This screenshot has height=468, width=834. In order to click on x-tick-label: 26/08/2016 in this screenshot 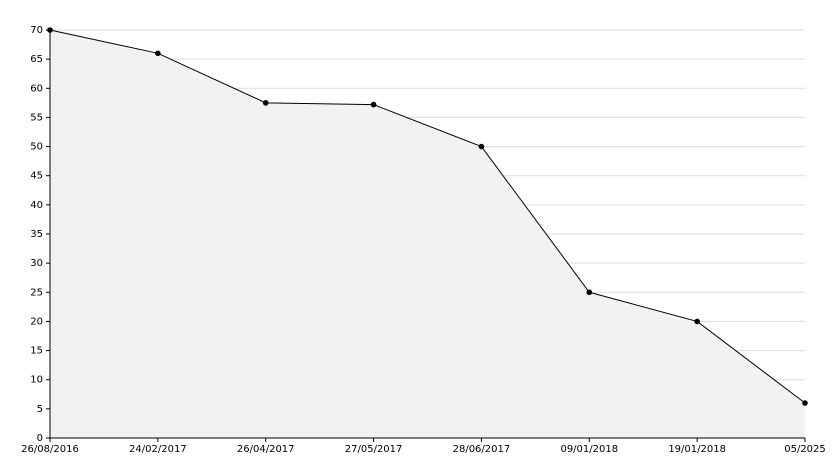, I will do `click(50, 449)`.